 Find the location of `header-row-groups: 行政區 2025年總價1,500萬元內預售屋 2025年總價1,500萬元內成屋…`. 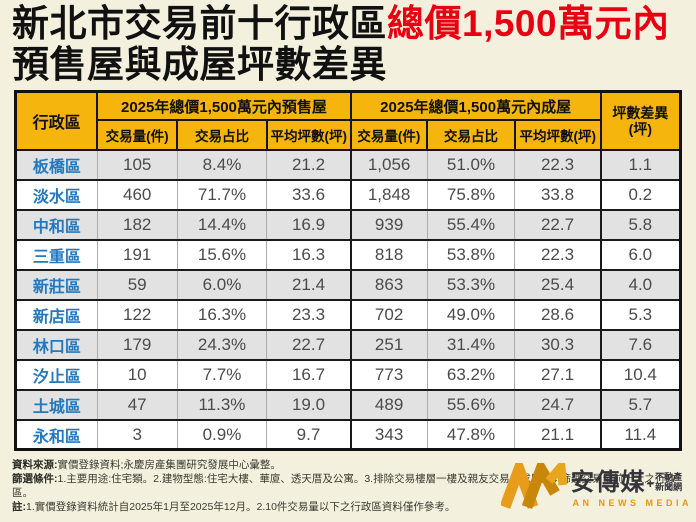

header-row-groups: 行政區 2025年總價1,500萬元內預售屋 2025年總價1,500萬元內成屋… is located at coordinates (348, 120).